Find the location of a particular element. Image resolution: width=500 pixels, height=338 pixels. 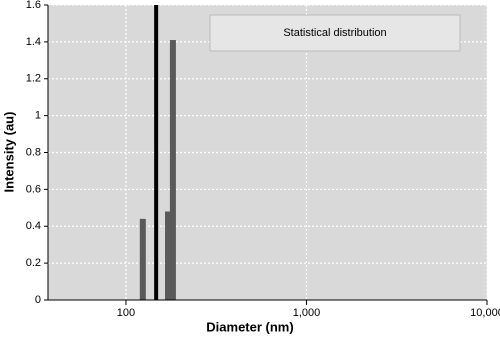

y-tick-label: 1.6 is located at coordinates (33, 5).